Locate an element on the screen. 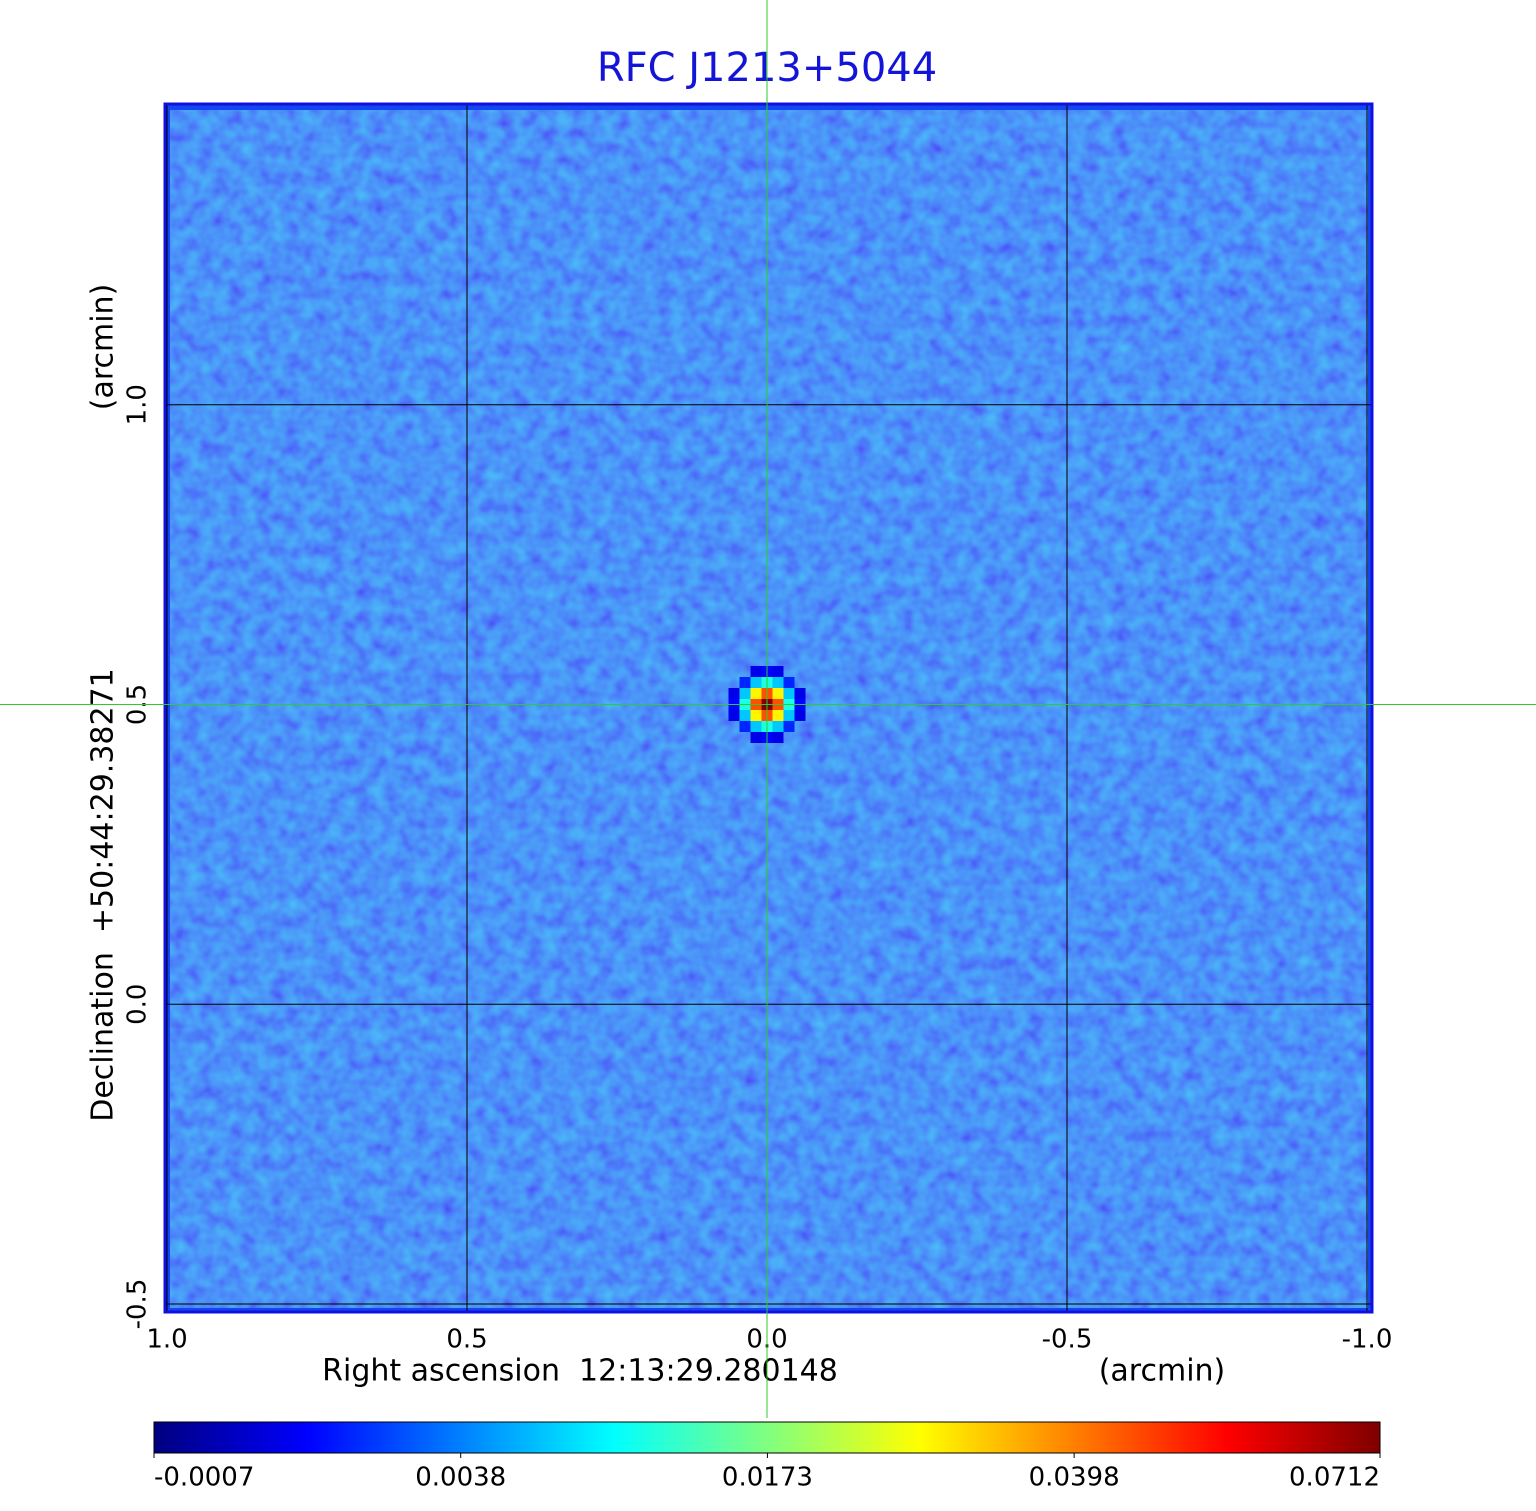 The width and height of the screenshot is (1536, 1511). x-tick-label: -1.0 is located at coordinates (1367, 1340).